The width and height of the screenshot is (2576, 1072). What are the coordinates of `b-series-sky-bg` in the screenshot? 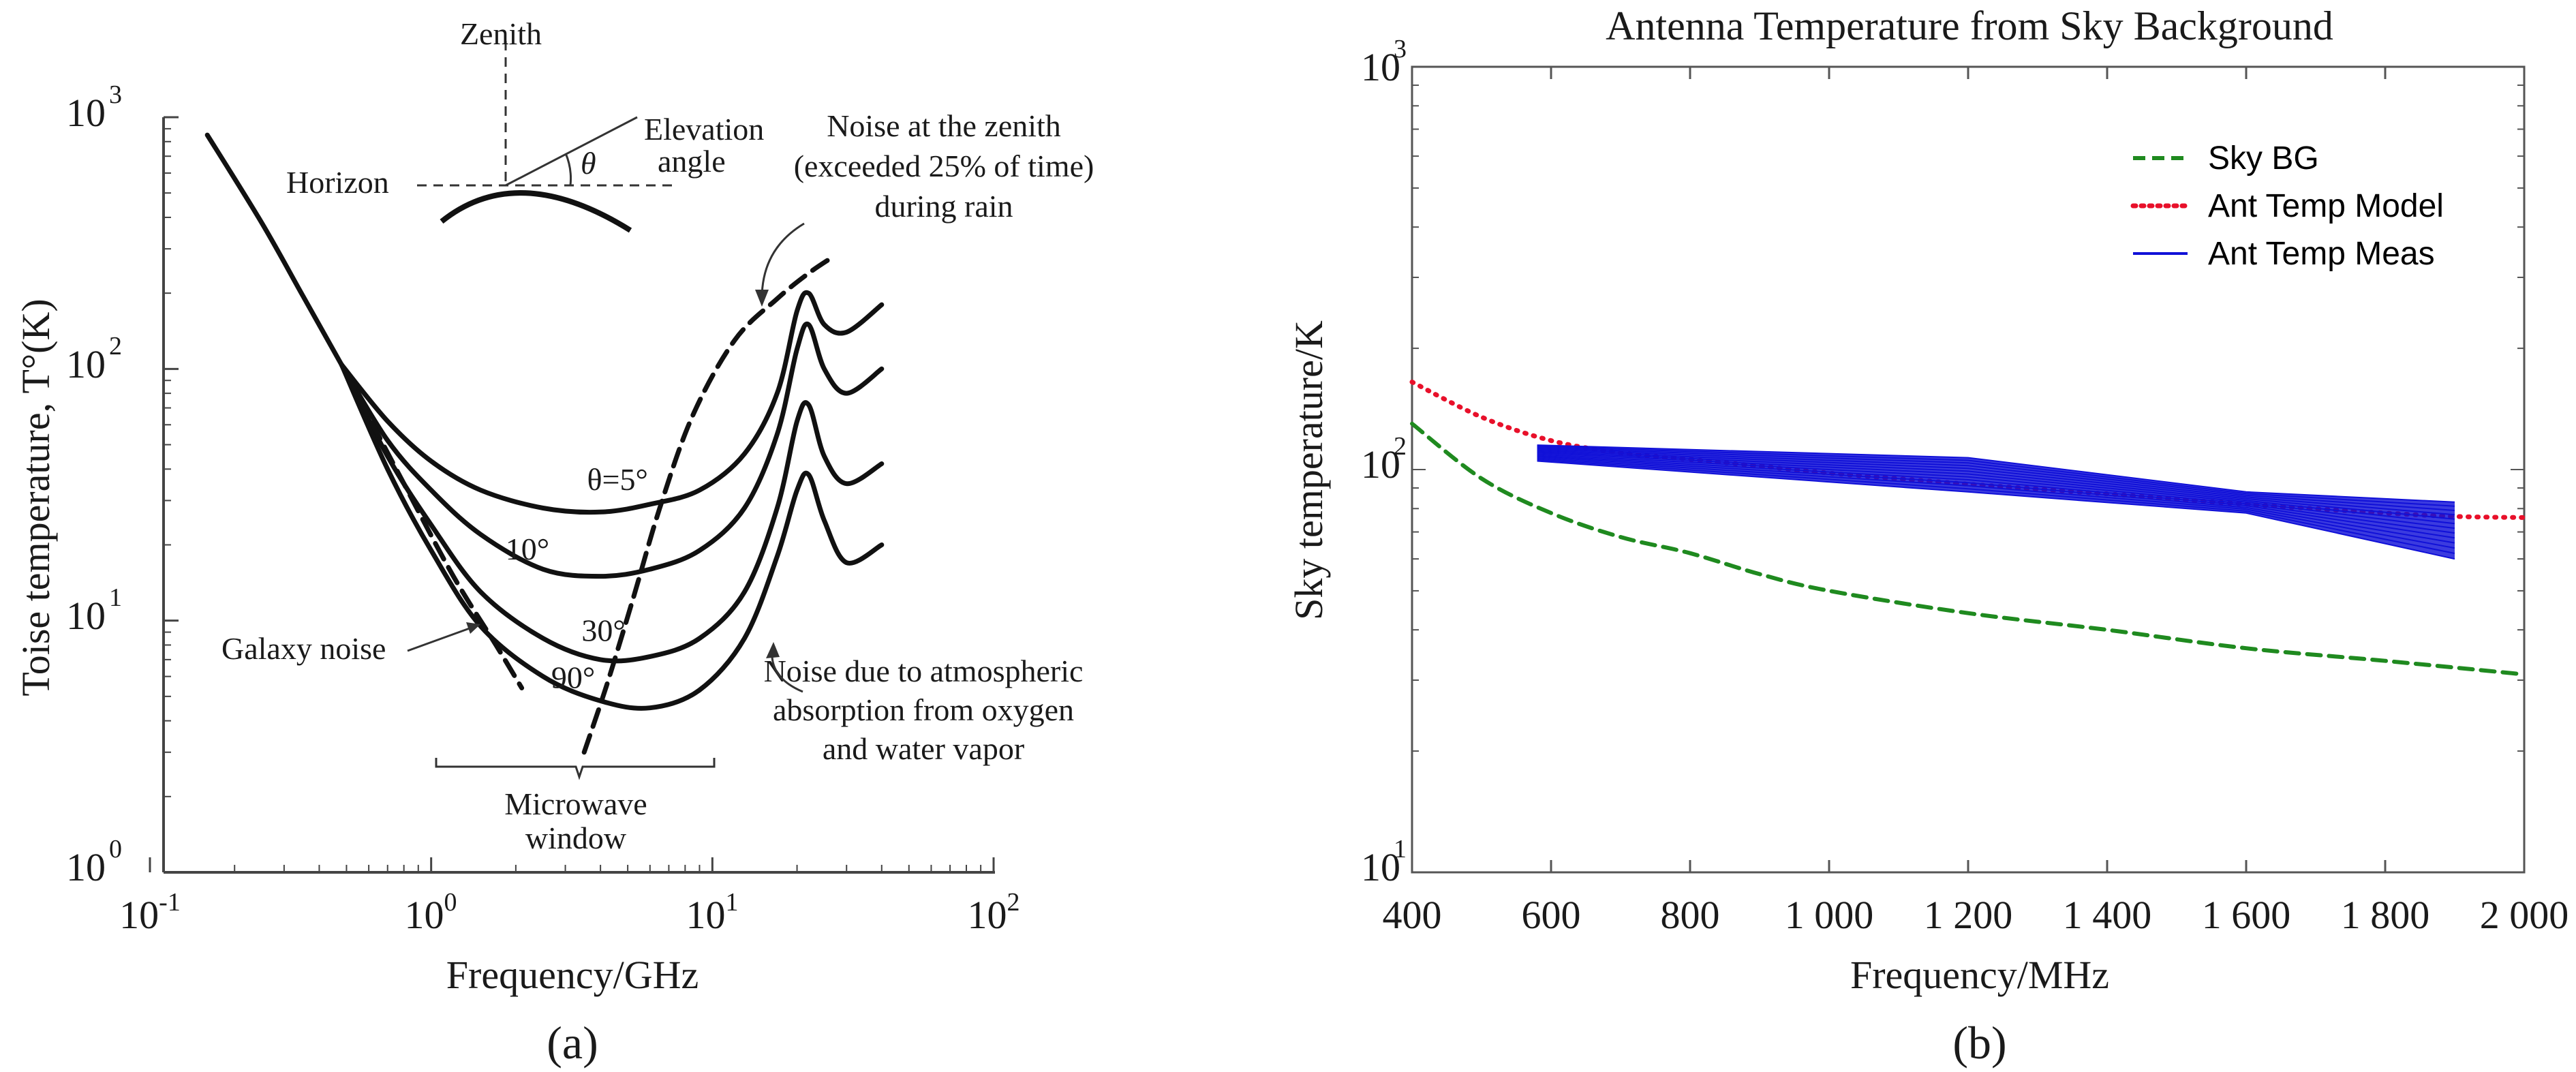 It's located at (1968, 549).